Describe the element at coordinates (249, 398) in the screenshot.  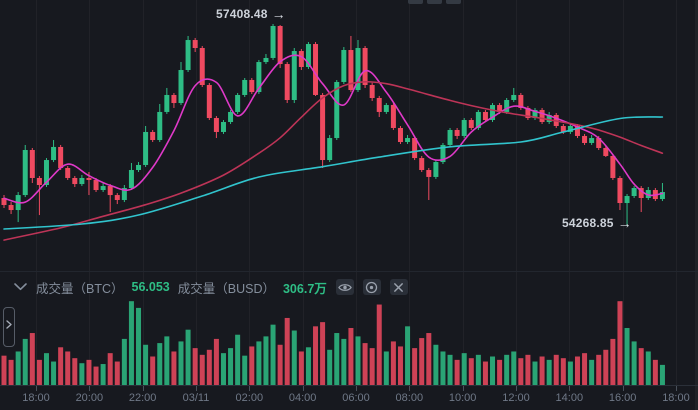
I see `time-label: 02:00` at that location.